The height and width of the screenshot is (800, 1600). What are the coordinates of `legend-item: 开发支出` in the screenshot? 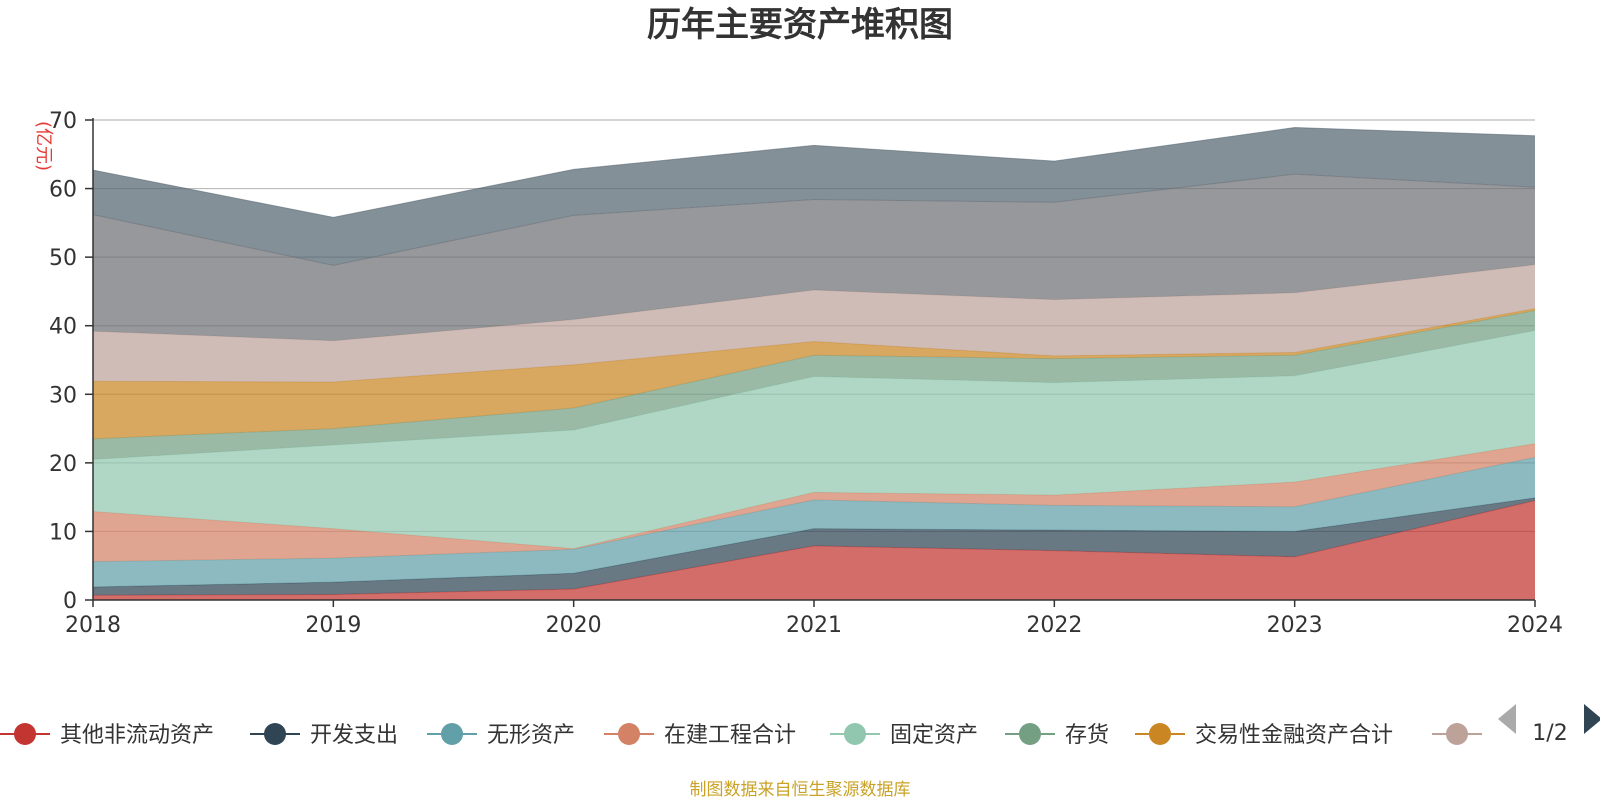 It's located at (324, 735).